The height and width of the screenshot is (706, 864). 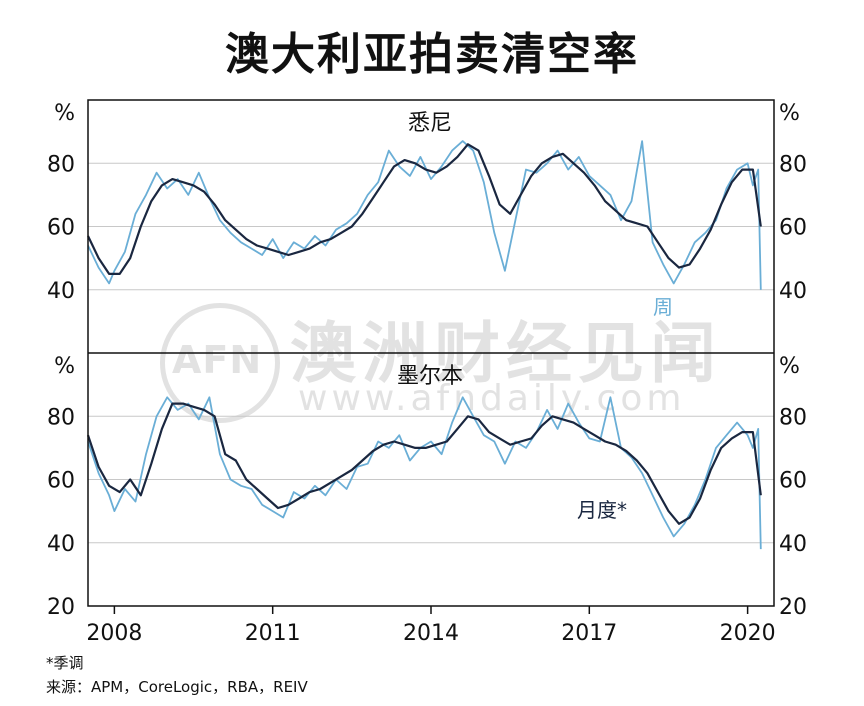 What do you see at coordinates (273, 633) in the screenshot?
I see `x-tick-label: 2011` at bounding box center [273, 633].